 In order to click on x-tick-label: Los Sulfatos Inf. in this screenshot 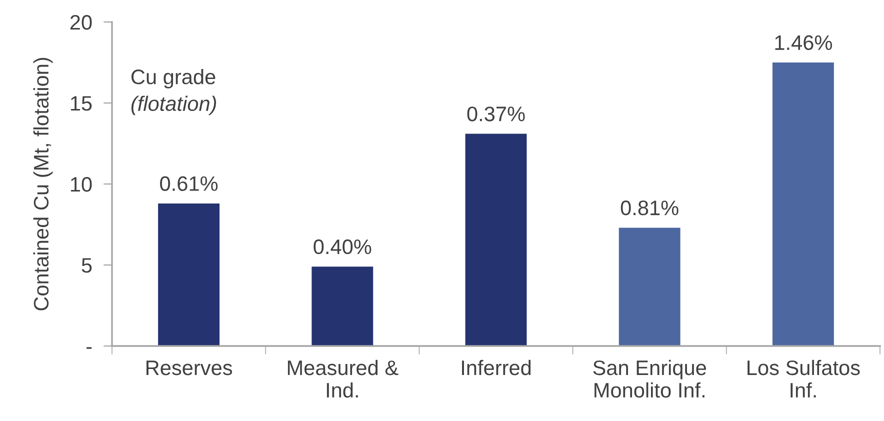, I will do `click(804, 379)`.